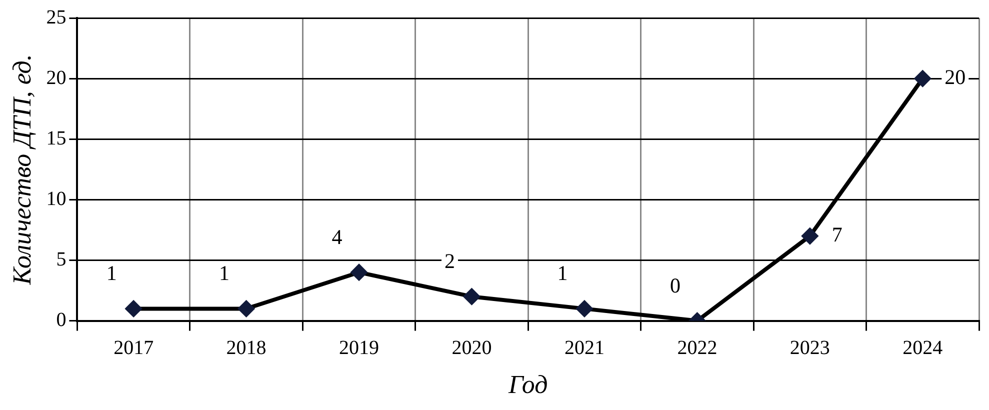 This screenshot has height=410, width=989. What do you see at coordinates (359, 348) in the screenshot?
I see `x-tick-label: 2019` at bounding box center [359, 348].